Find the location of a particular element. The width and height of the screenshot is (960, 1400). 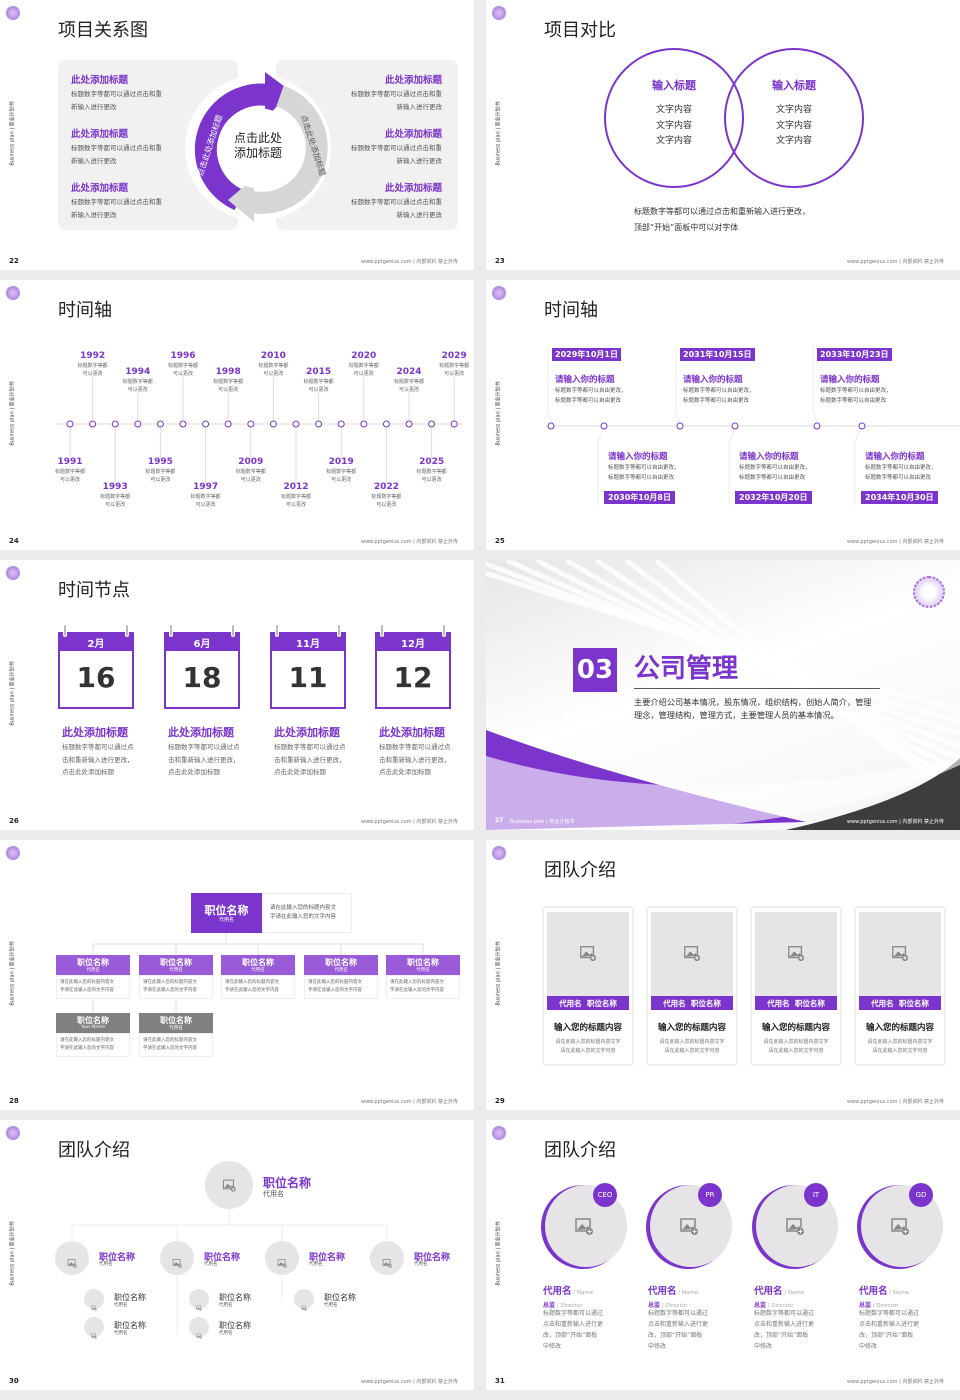

date-badge: 2032年10月20日 is located at coordinates (773, 497).